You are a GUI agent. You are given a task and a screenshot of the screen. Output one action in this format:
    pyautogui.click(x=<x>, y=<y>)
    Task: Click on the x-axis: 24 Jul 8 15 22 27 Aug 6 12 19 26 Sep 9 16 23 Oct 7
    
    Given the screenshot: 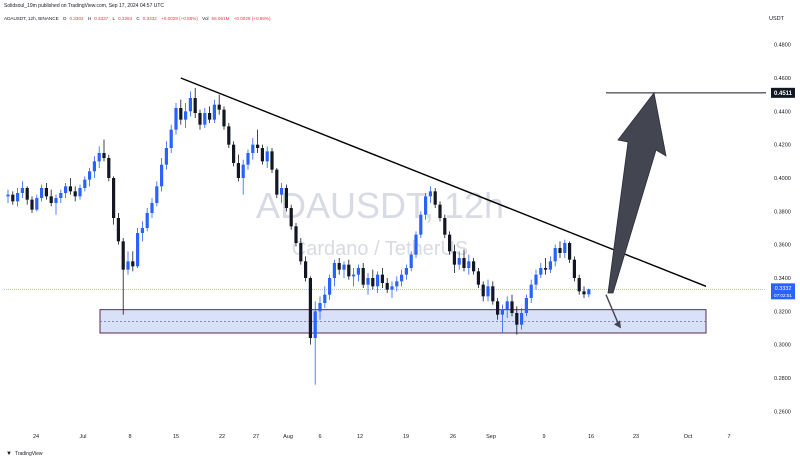 What is the action you would take?
    pyautogui.click(x=382, y=437)
    